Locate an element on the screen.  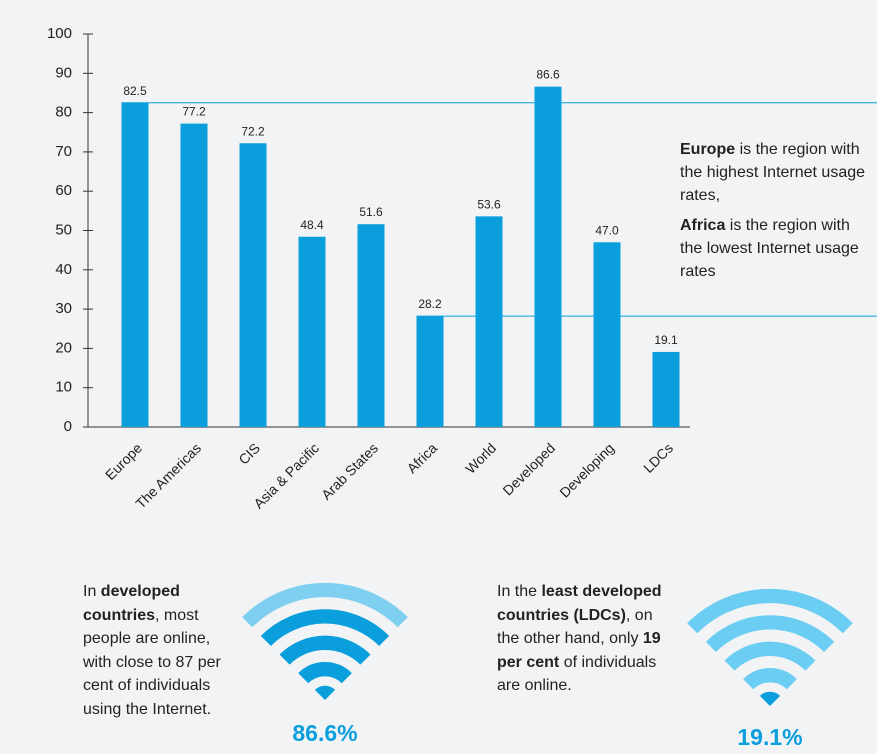
x-tick-label: World is located at coordinates (480, 458).